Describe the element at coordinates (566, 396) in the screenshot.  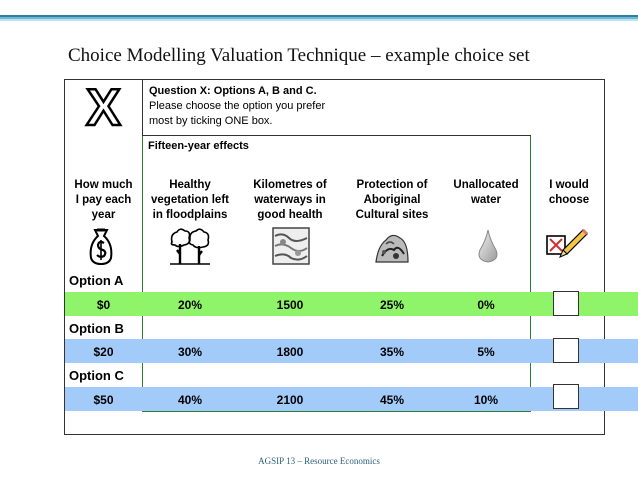
I see `option-c-choose-checkbox` at that location.